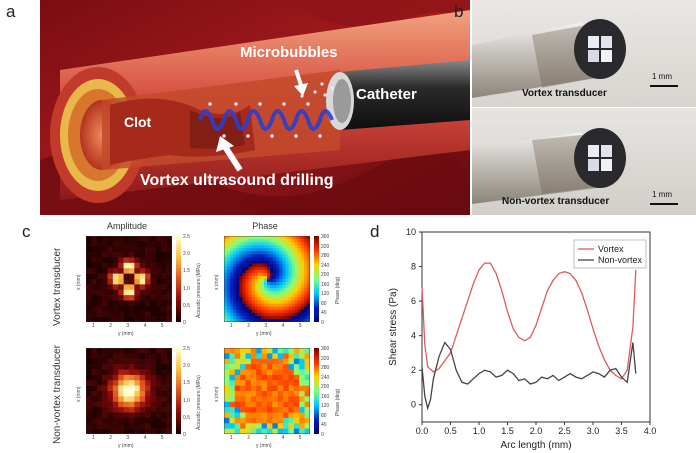 The image size is (696, 453). I want to click on x-axis-title-amplitude-nonvortex: y (mm), so click(126, 446).